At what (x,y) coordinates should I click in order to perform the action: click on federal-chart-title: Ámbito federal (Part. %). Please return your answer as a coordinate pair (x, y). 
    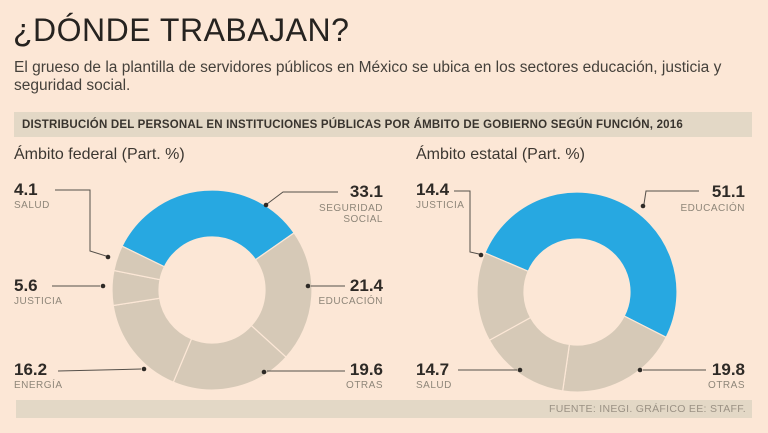
    Looking at the image, I should click on (99, 154).